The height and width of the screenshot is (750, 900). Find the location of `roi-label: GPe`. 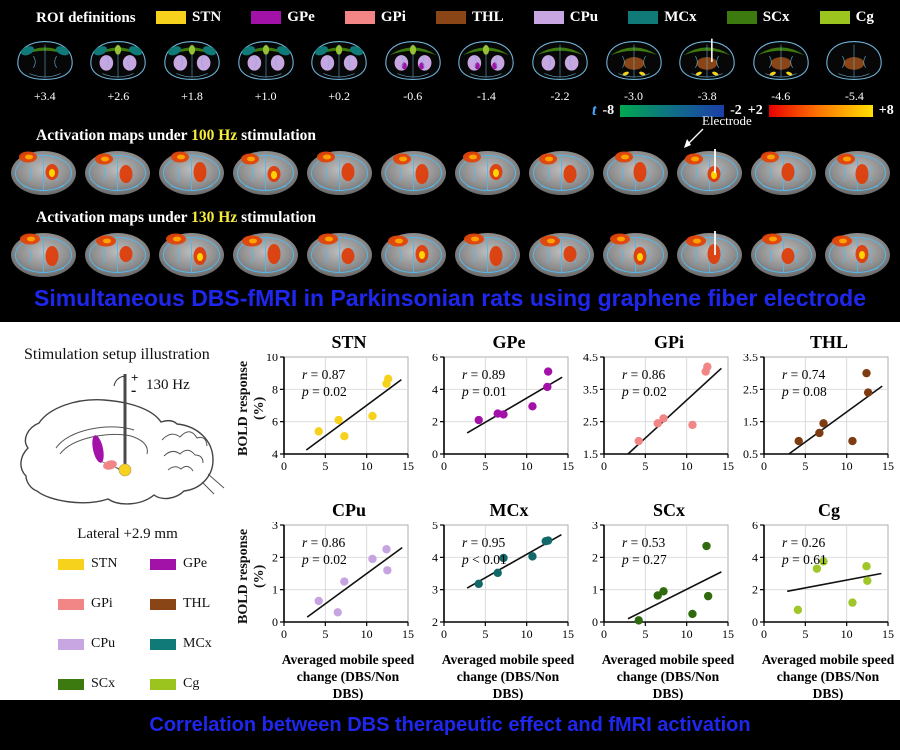

roi-label: GPe is located at coordinates (195, 563).